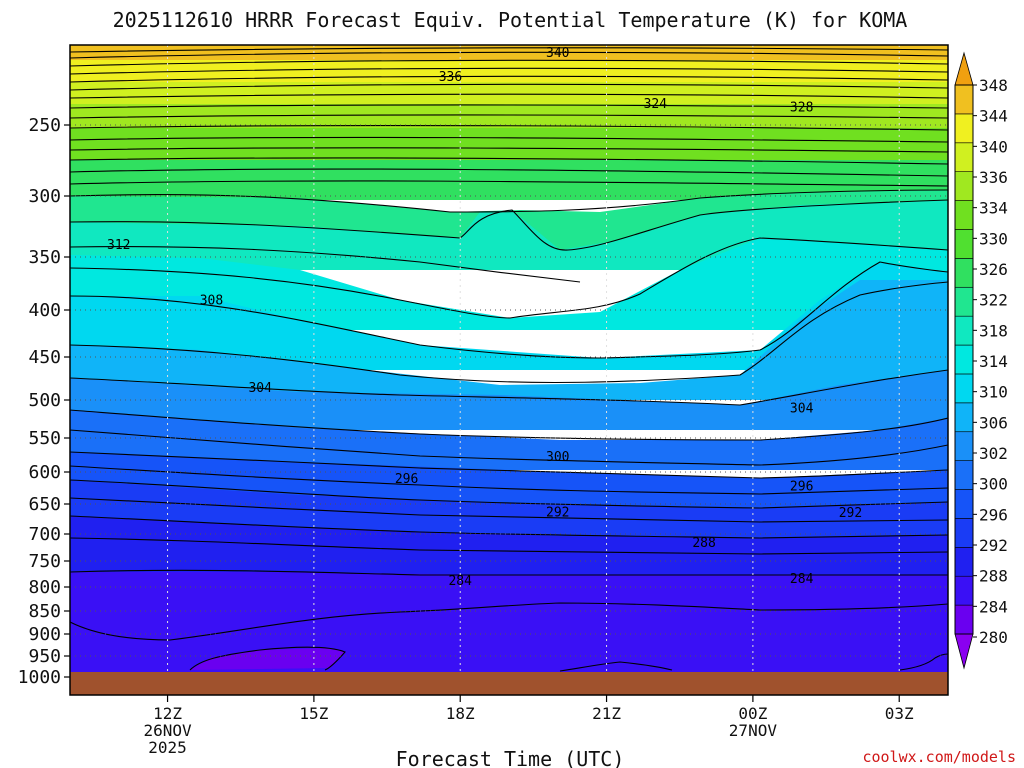 Image resolution: width=1024 pixels, height=768 pixels. I want to click on x-tick-date-label: 27NOV, so click(753, 730).